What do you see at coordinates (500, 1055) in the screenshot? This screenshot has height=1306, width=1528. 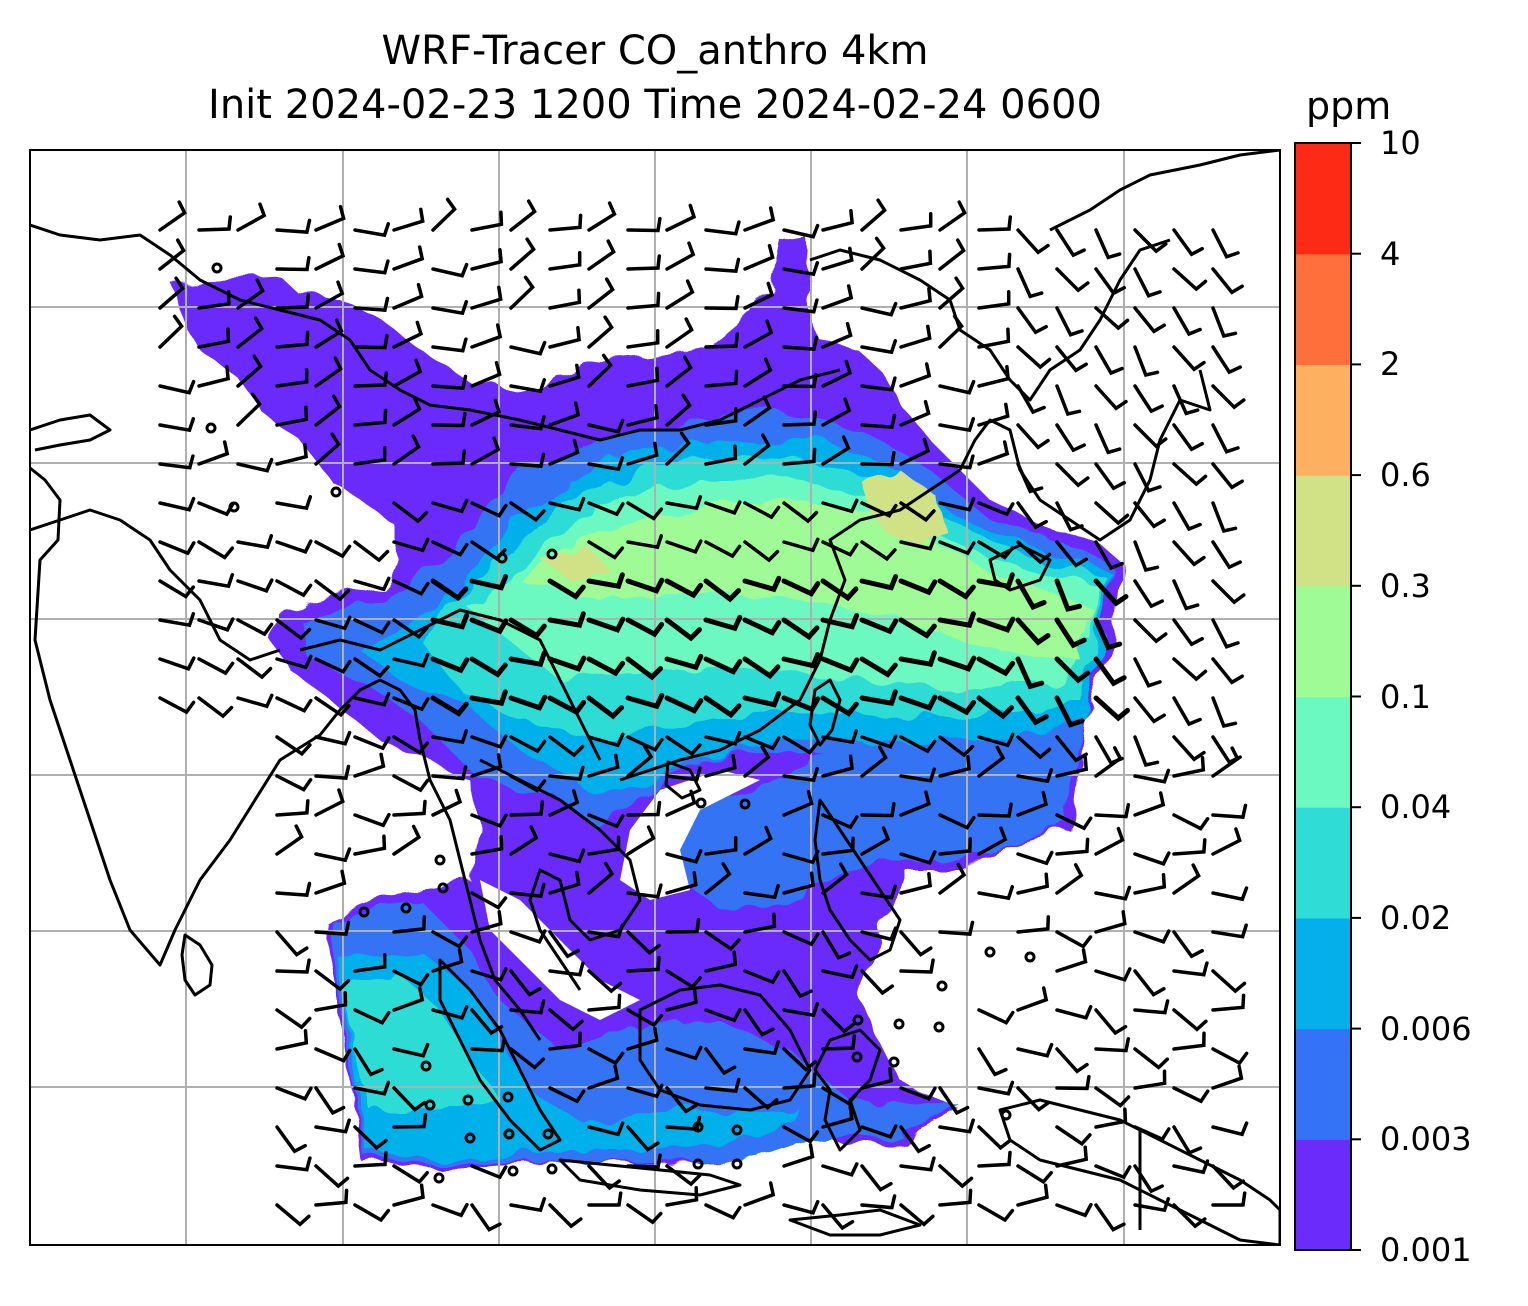 I see `coast-sumatra` at bounding box center [500, 1055].